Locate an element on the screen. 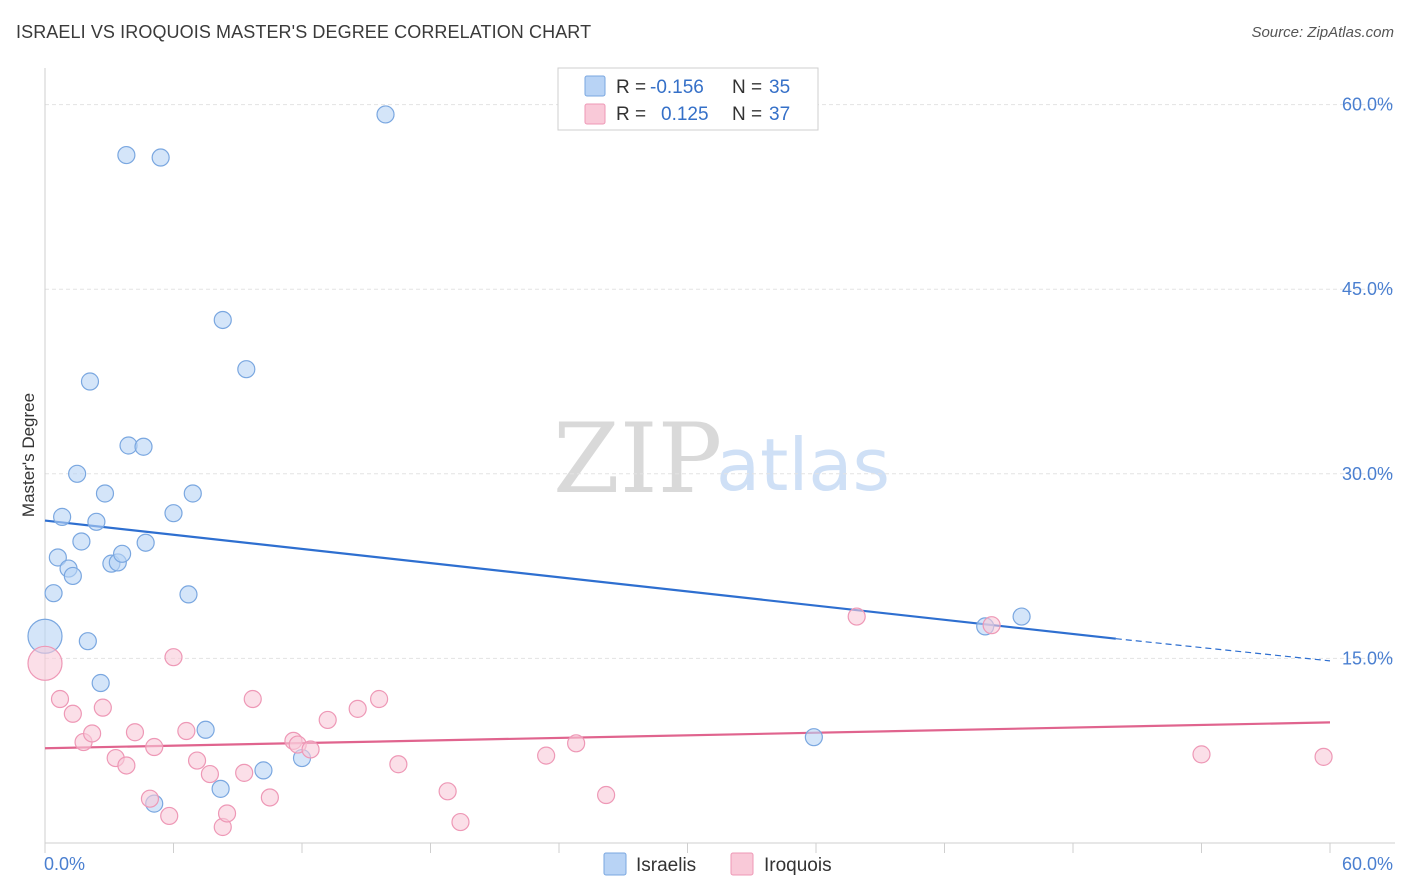  y-tick-label-45: 45.0% is located at coordinates (1367, 289).